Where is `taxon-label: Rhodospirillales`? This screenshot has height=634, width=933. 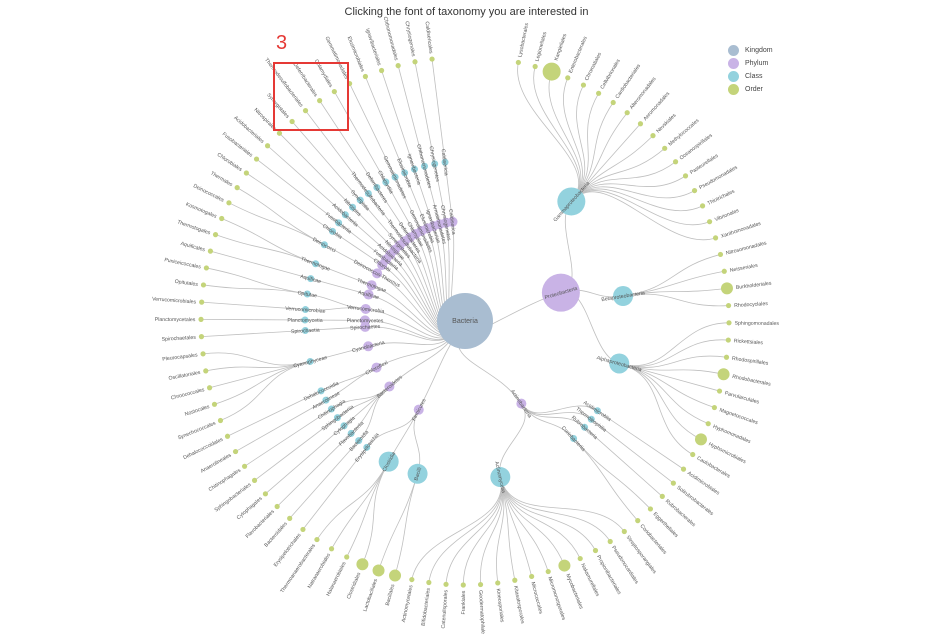
taxon-label: Rhodospirillales is located at coordinates (750, 361).